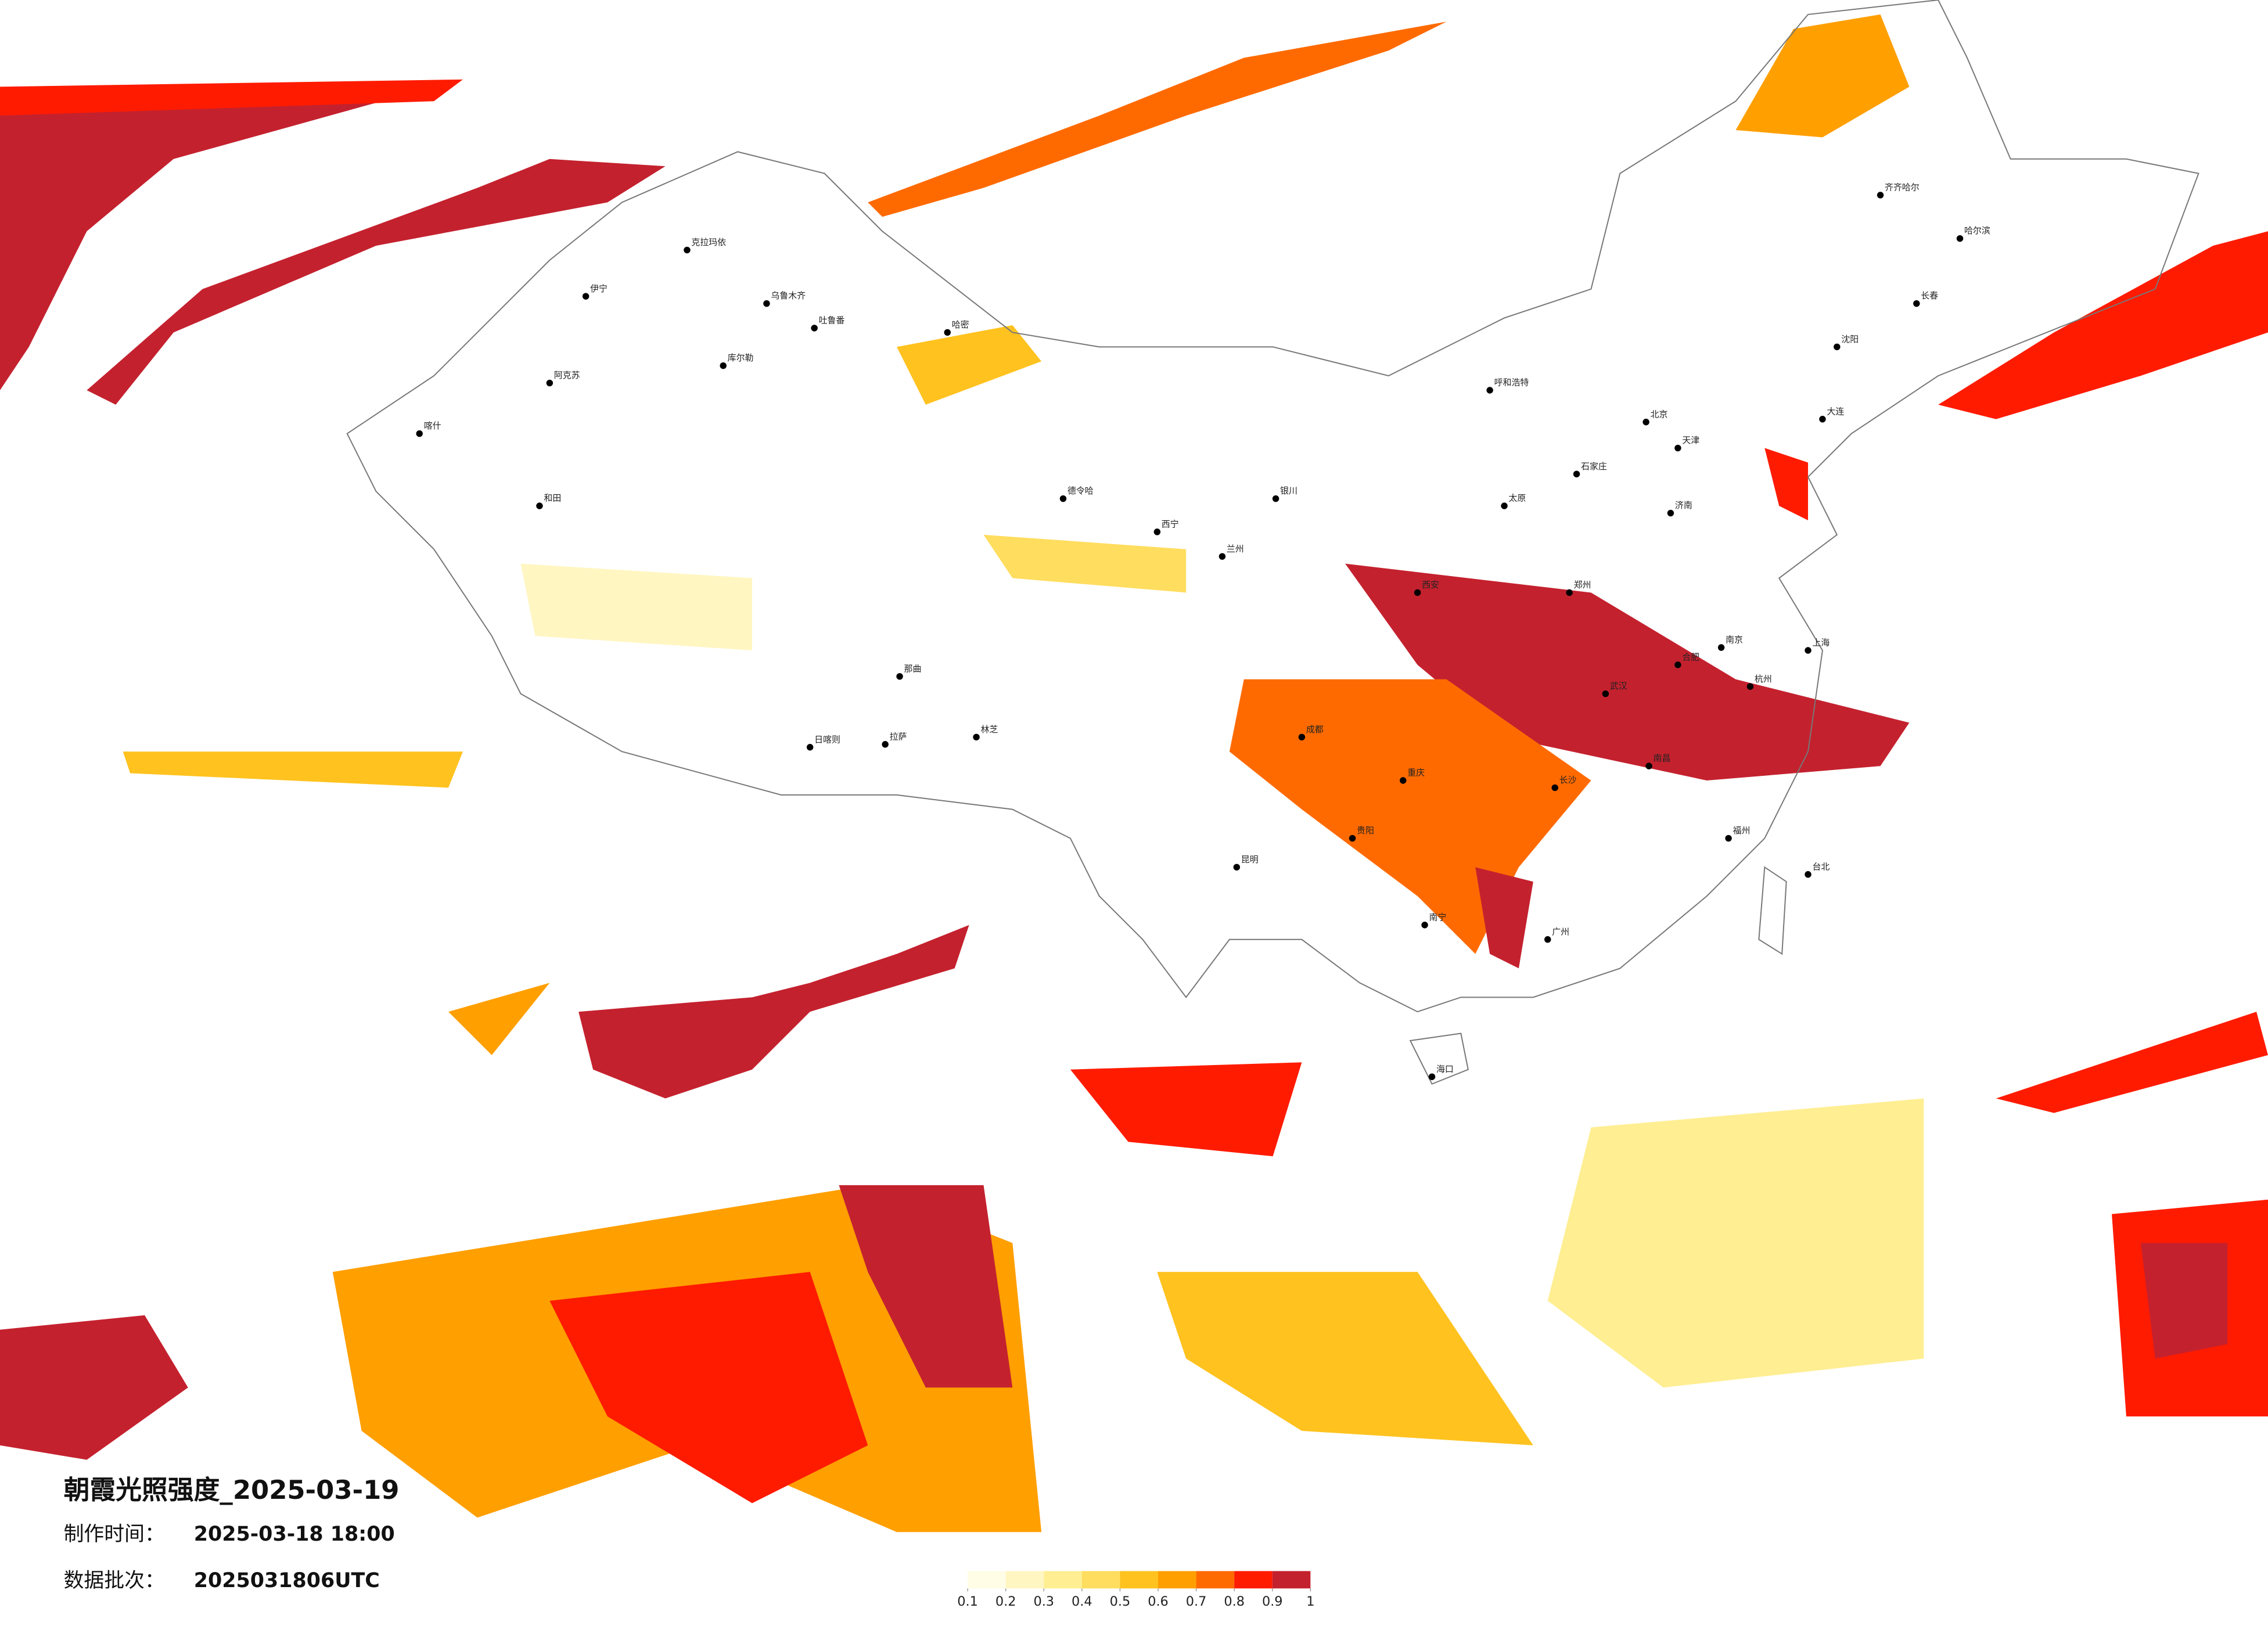  Describe the element at coordinates (967, 1601) in the screenshot. I see `legend-tick-label: 0.1` at that location.